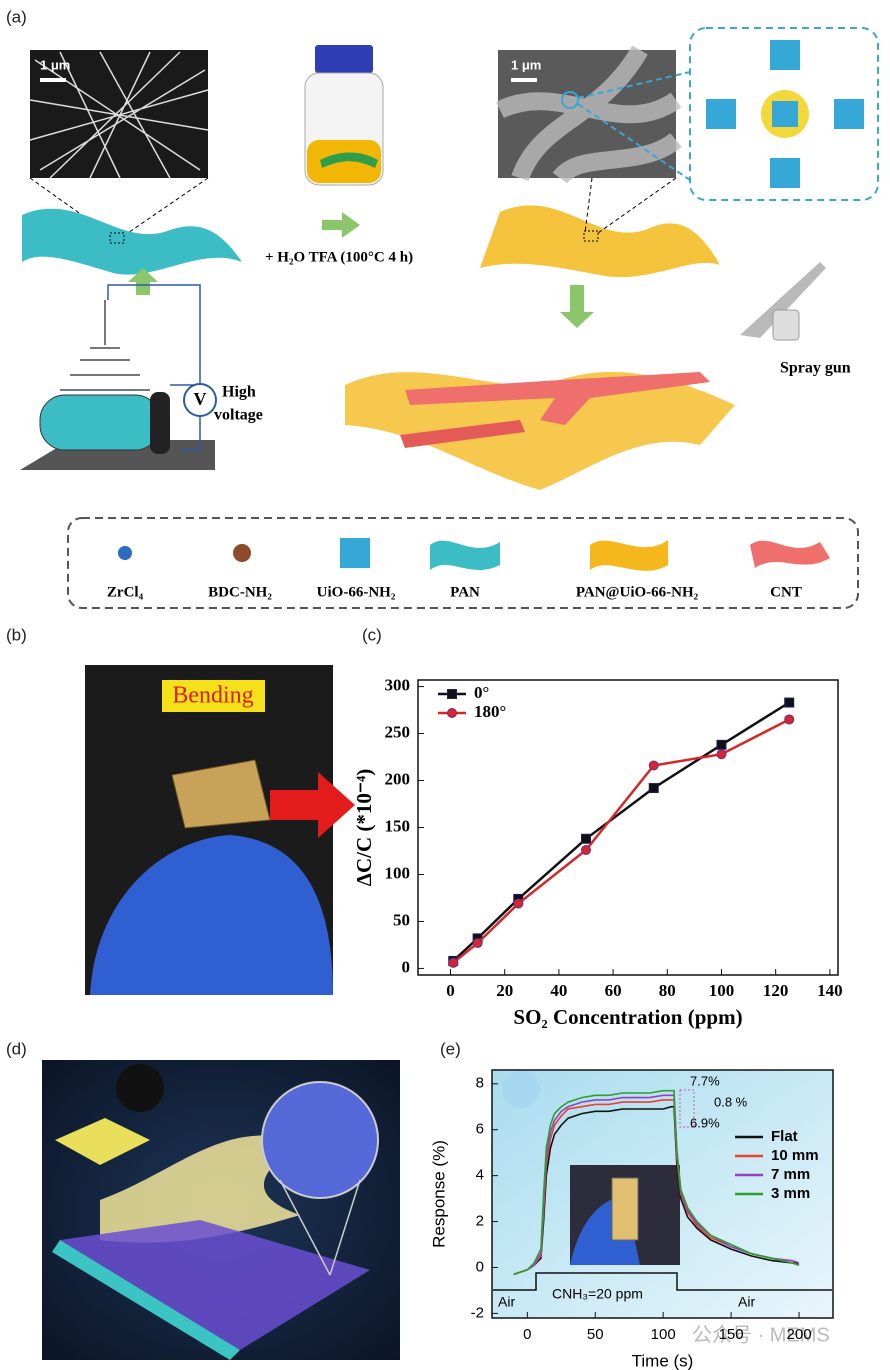 The image size is (890, 1370). I want to click on annotation: 6.9%, so click(705, 1122).